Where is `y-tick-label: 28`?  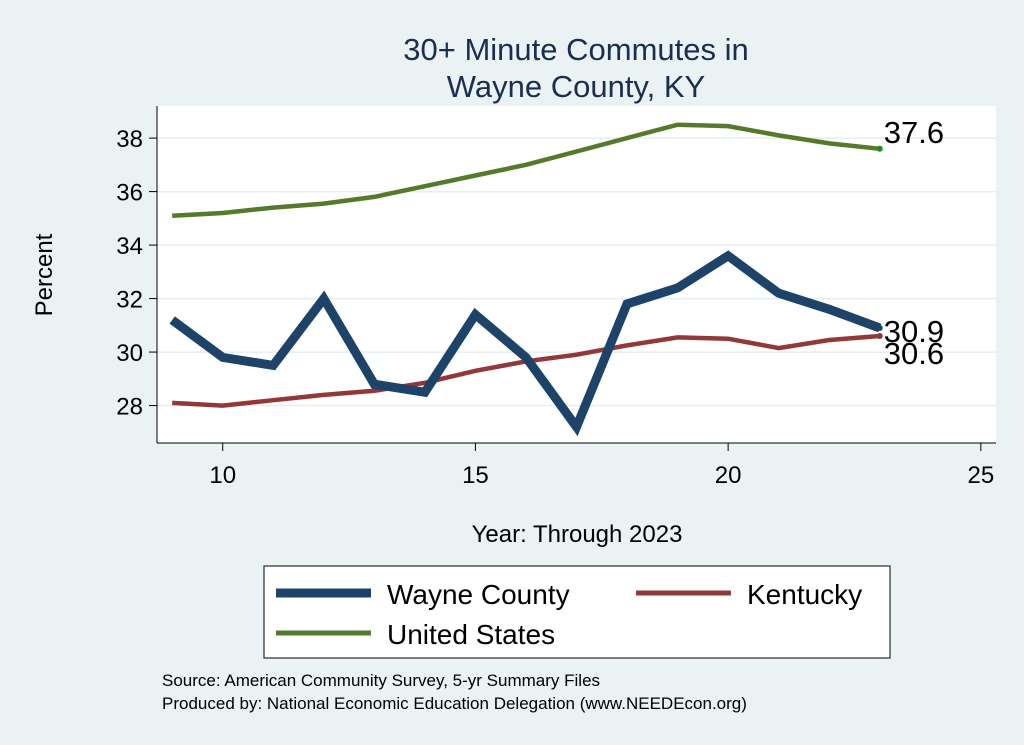 y-tick-label: 28 is located at coordinates (129, 407).